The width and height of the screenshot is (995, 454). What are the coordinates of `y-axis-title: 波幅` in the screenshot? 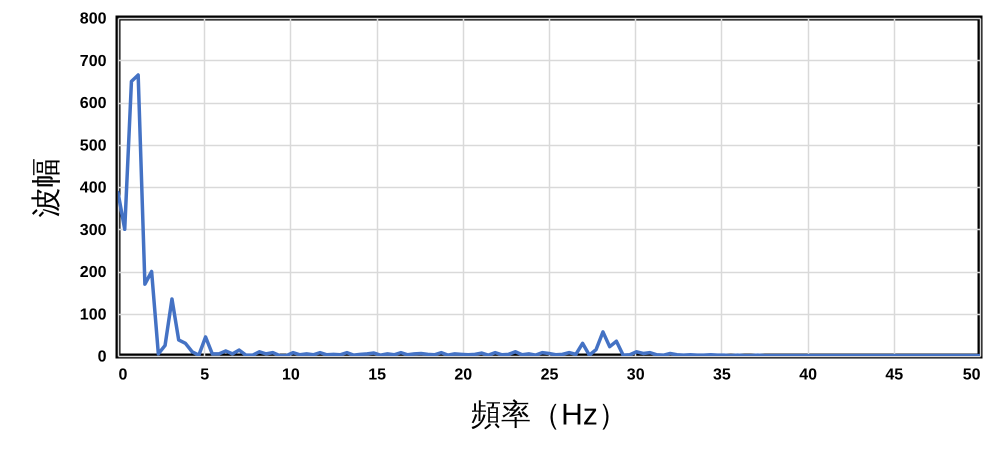 It's located at (46, 188).